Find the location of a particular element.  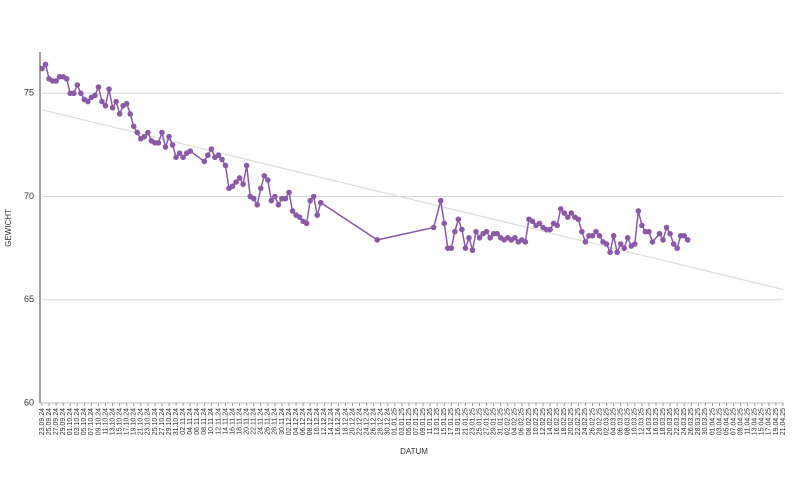

x-tick-label: 02.11.24 is located at coordinates (183, 421).